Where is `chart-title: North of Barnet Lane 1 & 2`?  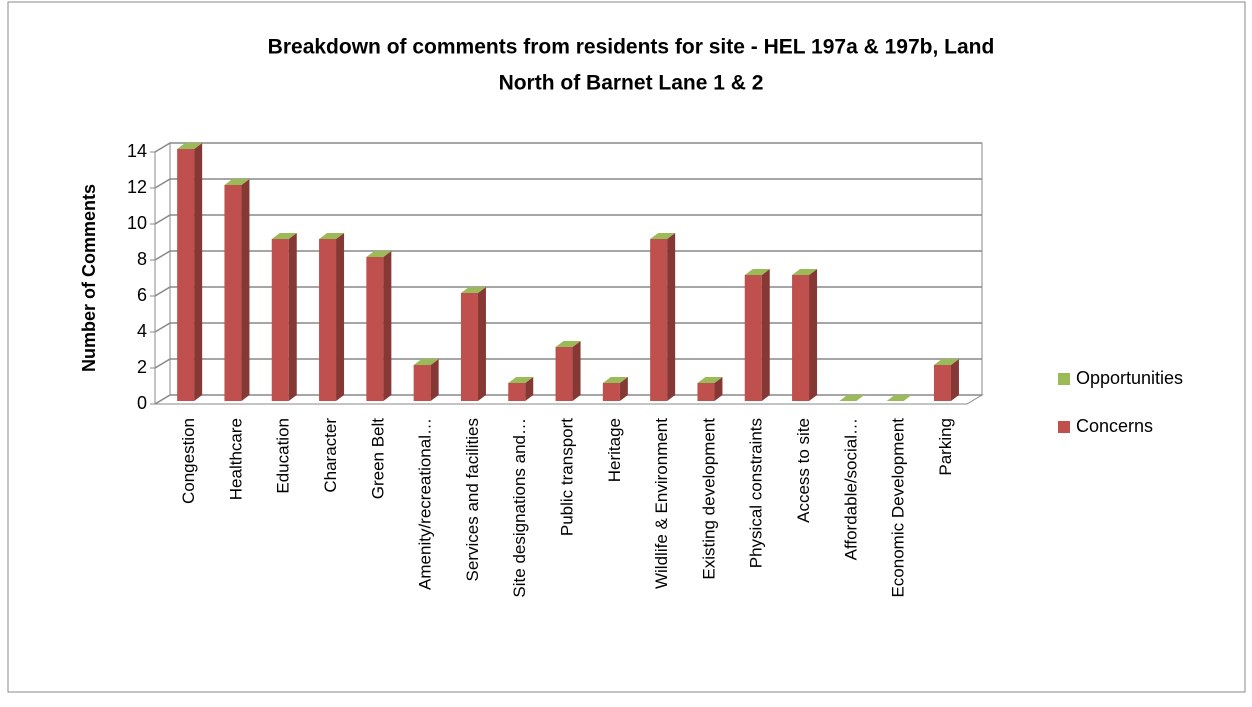
chart-title: North of Barnet Lane 1 & 2 is located at coordinates (631, 83).